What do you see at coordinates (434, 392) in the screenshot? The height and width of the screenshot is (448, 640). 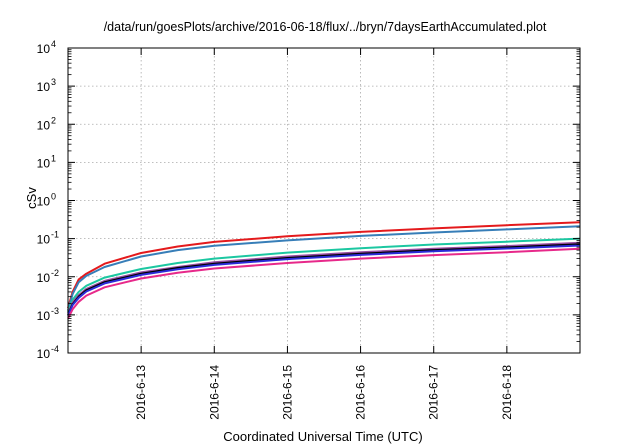 I see `x-tick-label: 2016-6-17` at bounding box center [434, 392].